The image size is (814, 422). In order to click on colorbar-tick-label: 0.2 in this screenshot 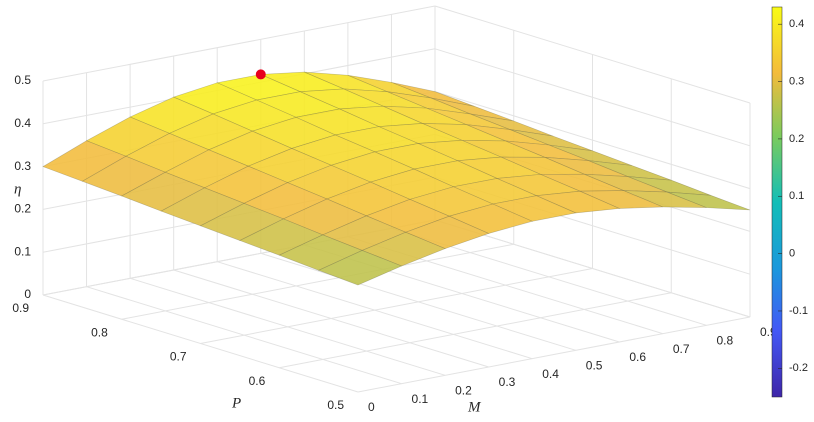, I will do `click(796, 139)`.